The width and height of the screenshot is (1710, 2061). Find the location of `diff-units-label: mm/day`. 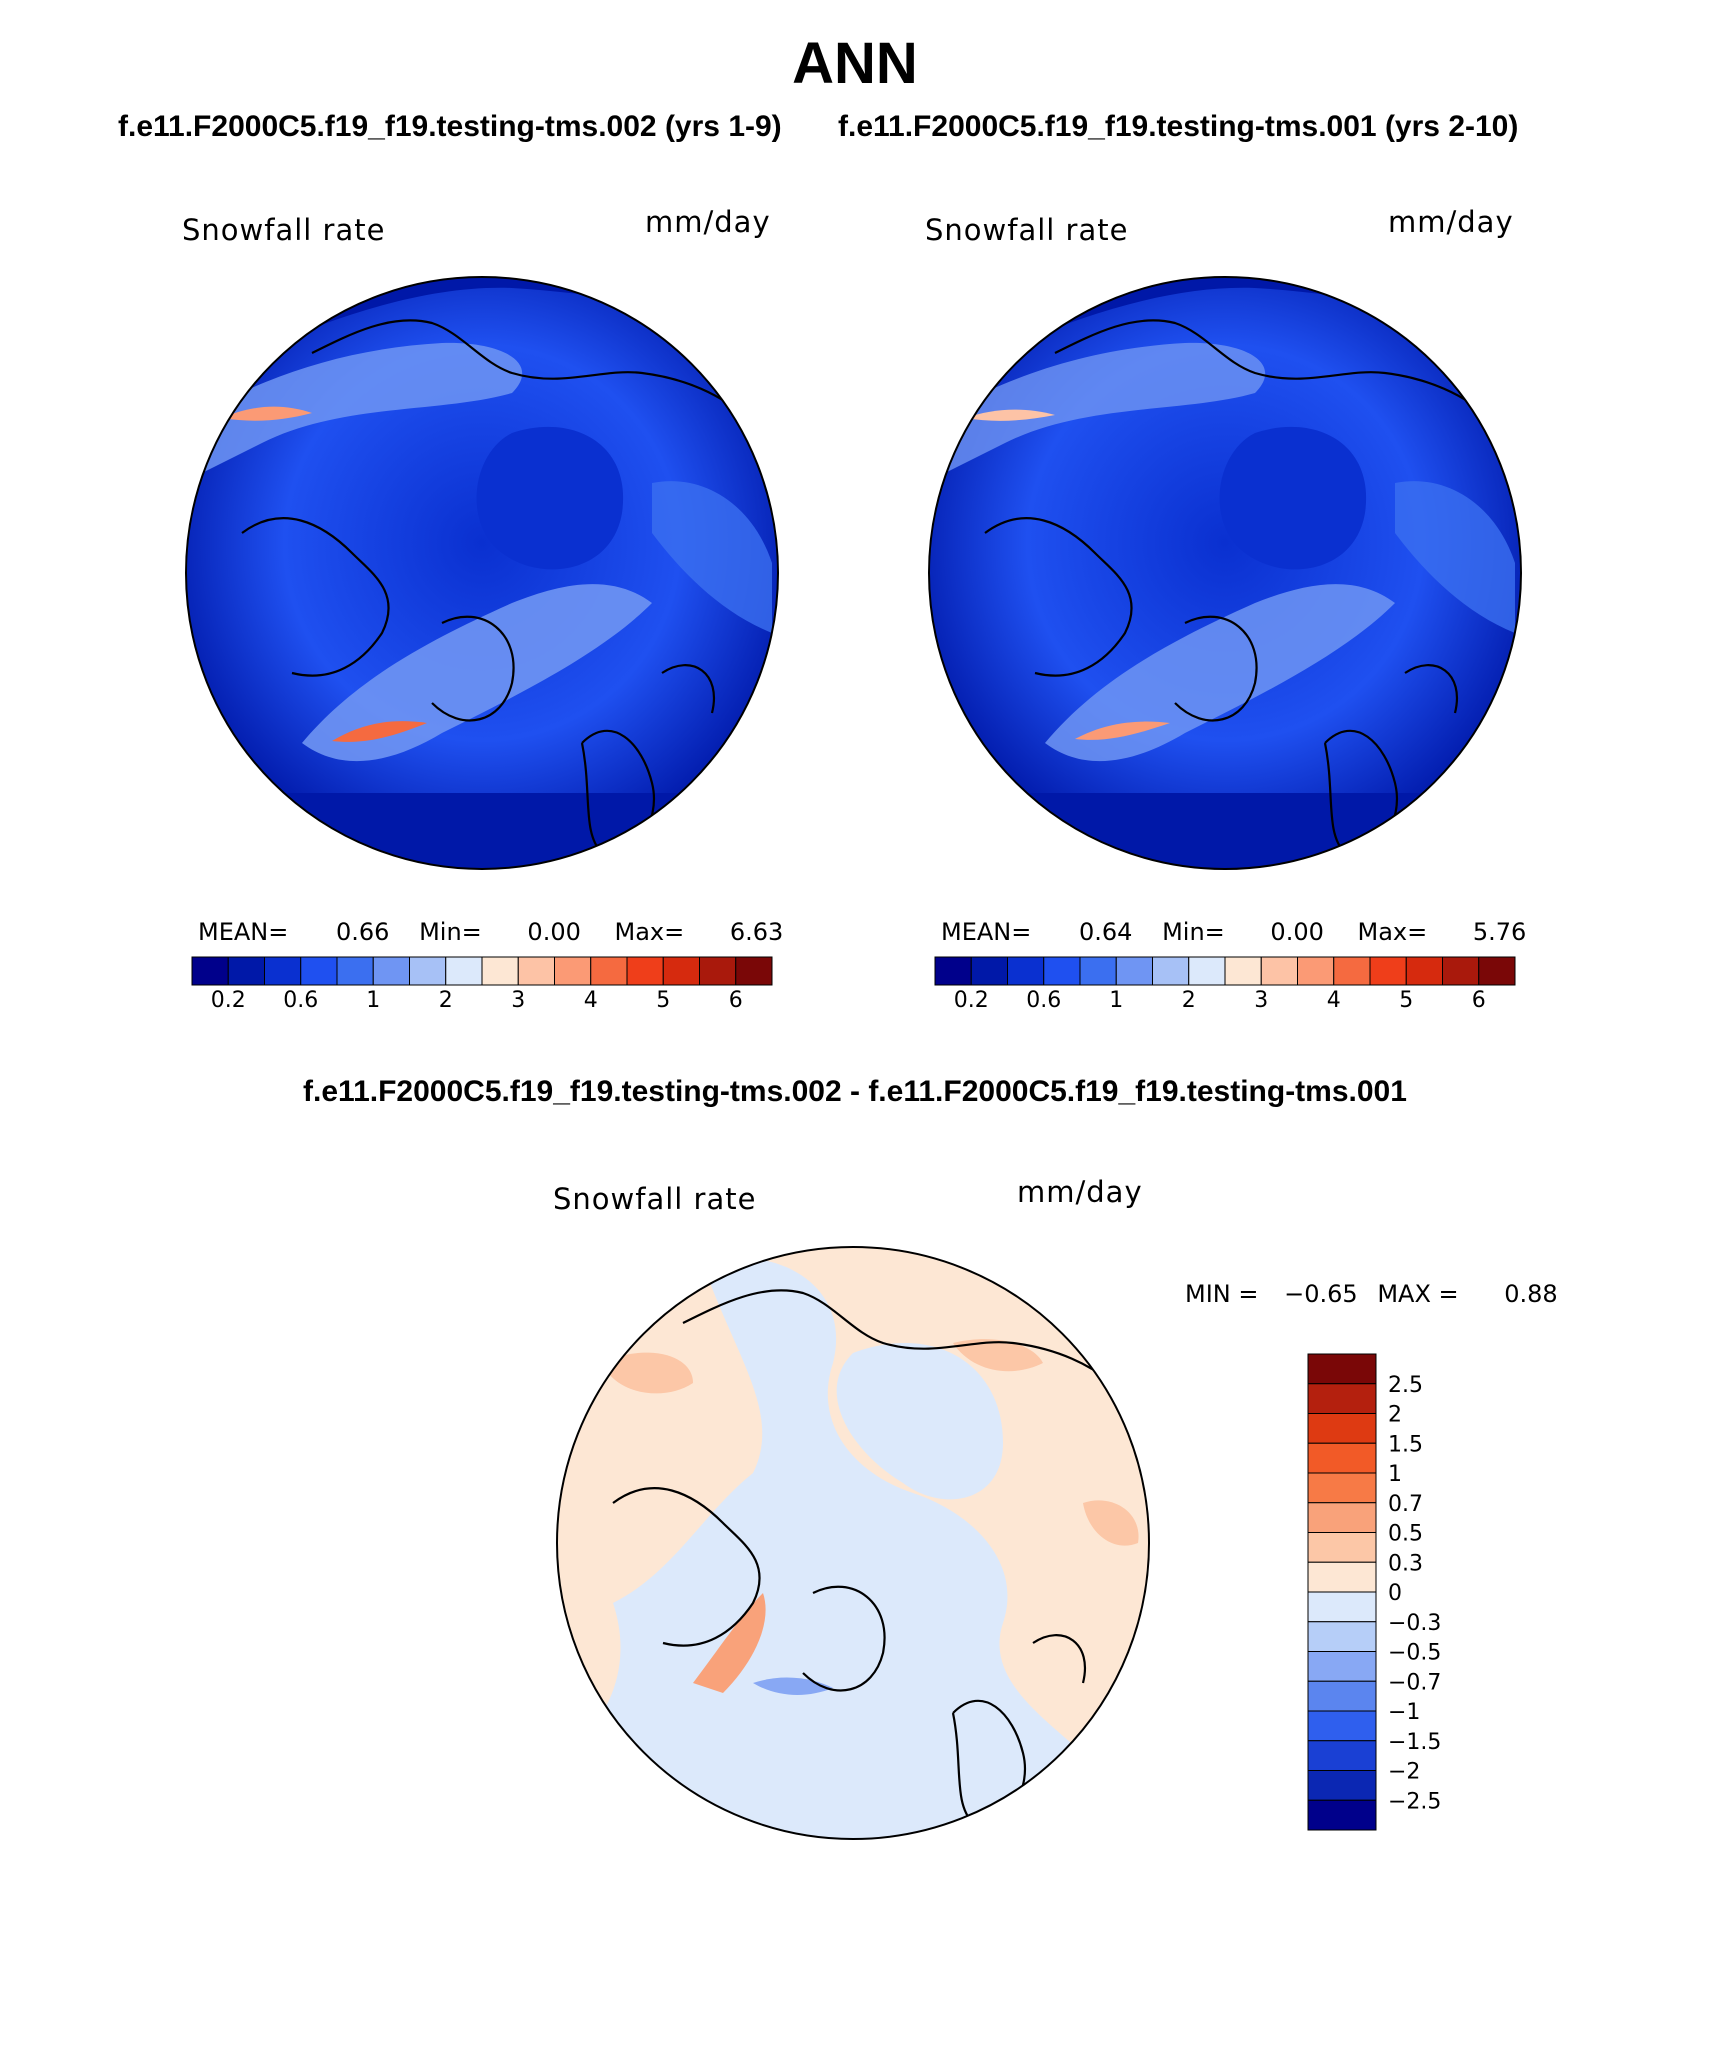

diff-units-label: mm/day is located at coordinates (1080, 1192).